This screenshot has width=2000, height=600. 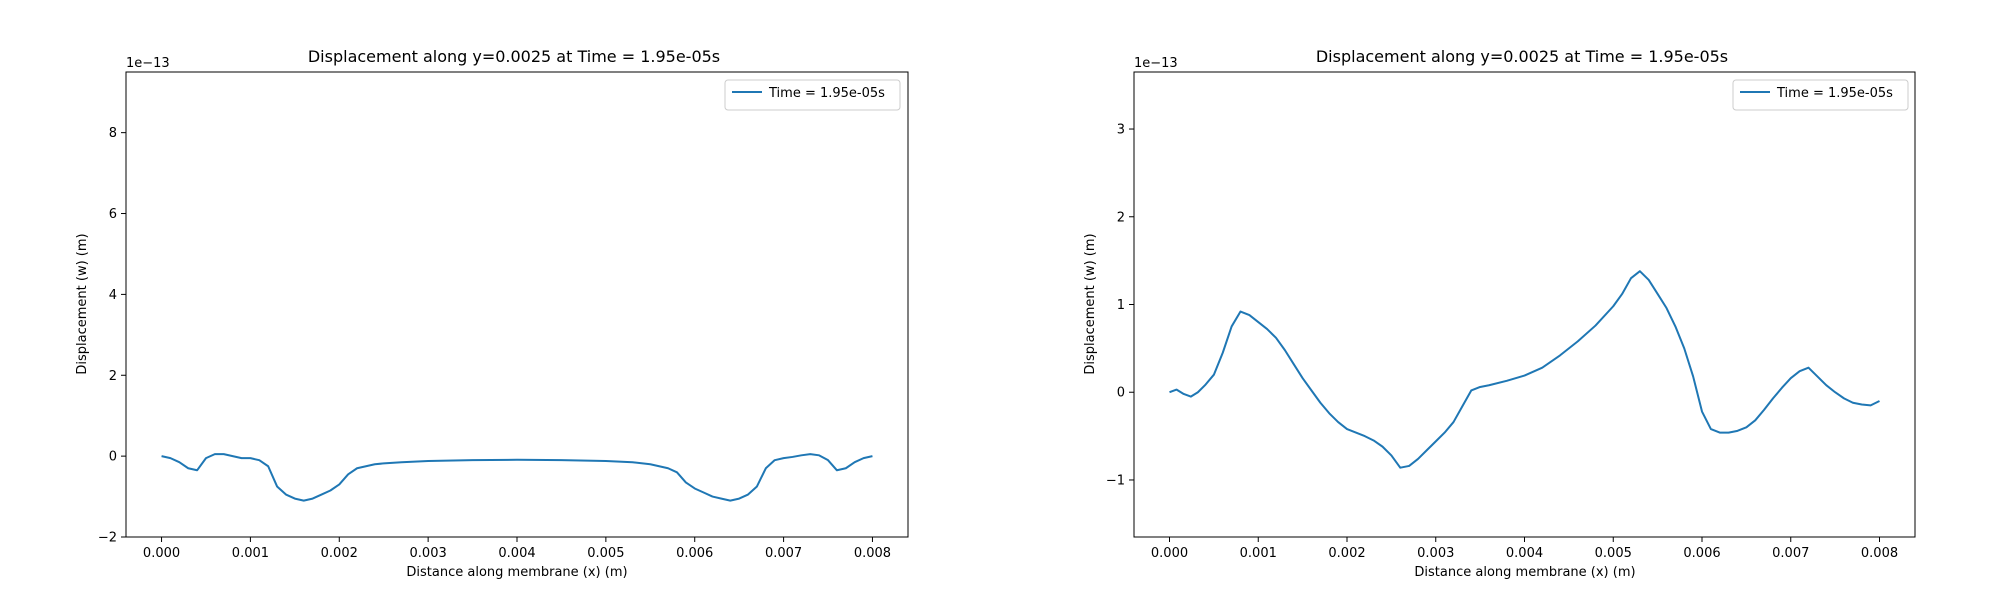 What do you see at coordinates (1121, 305) in the screenshot?
I see `y-tick-label: 1` at bounding box center [1121, 305].